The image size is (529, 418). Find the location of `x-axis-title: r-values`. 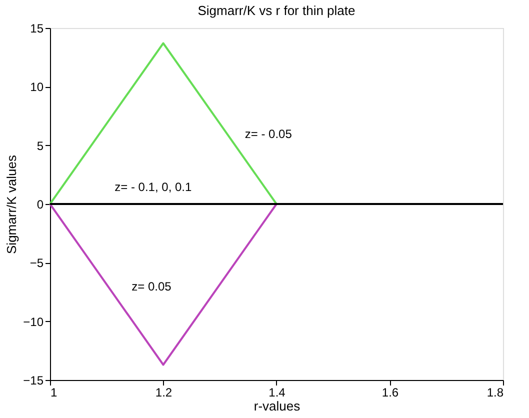

x-axis-title: r-values is located at coordinates (277, 406).